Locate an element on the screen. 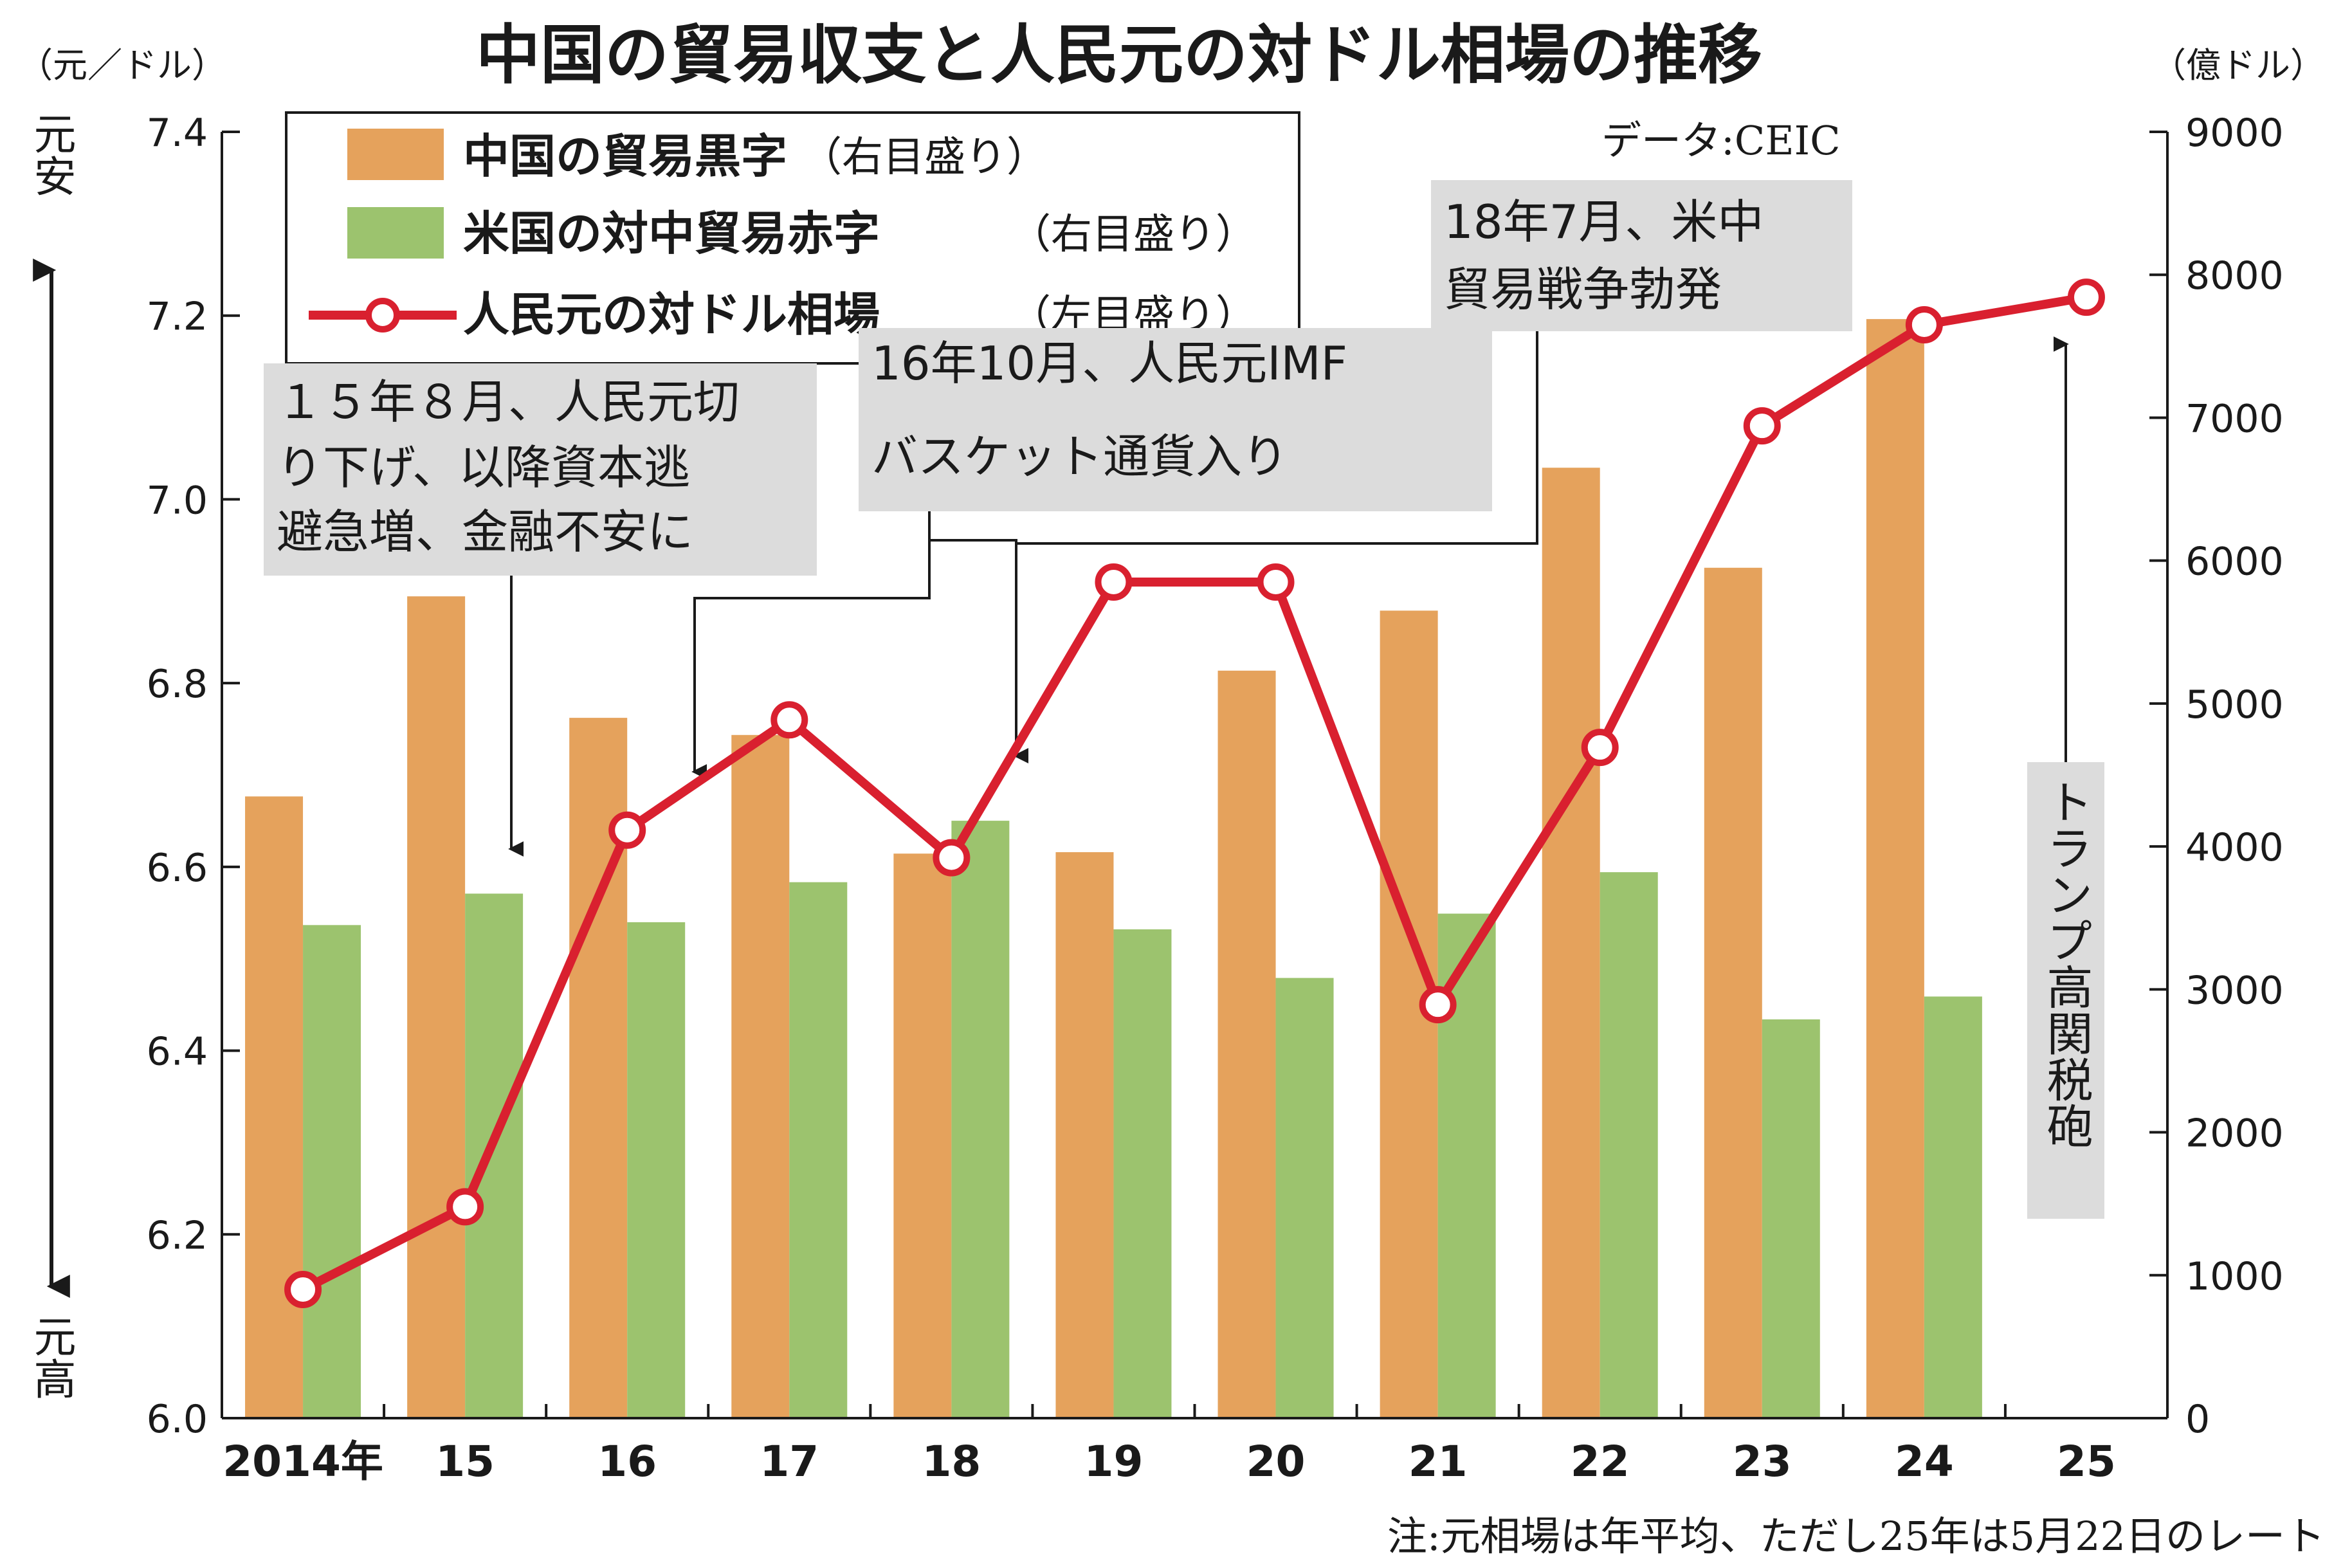  left-tick-label: 7.2 is located at coordinates (177, 317).